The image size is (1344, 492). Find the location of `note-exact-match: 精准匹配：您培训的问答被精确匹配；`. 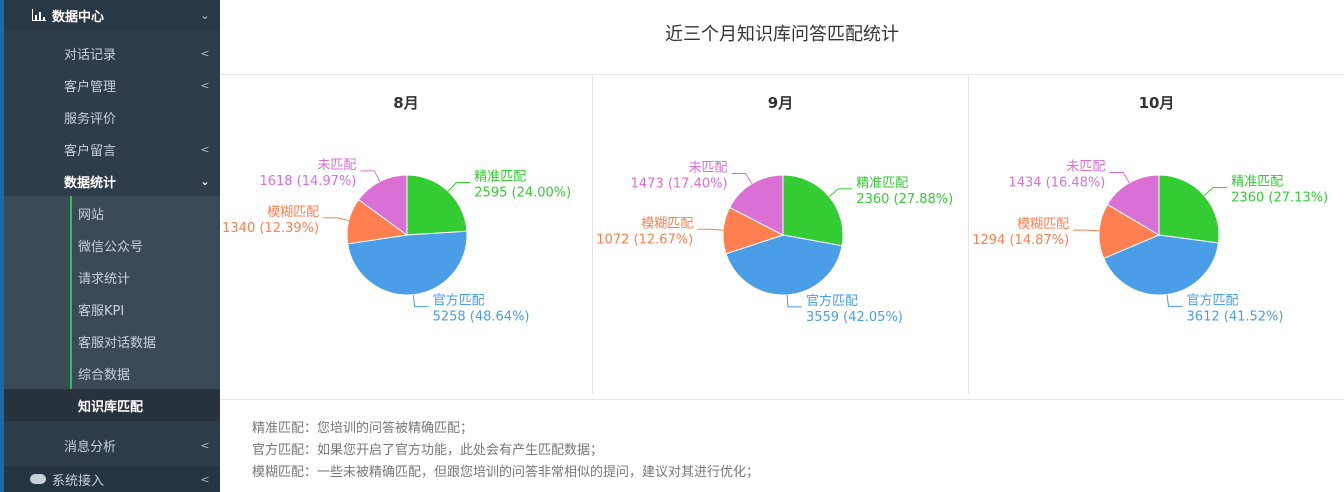

note-exact-match: 精准匹配：您培训的问答被精确匹配； is located at coordinates (363, 428).